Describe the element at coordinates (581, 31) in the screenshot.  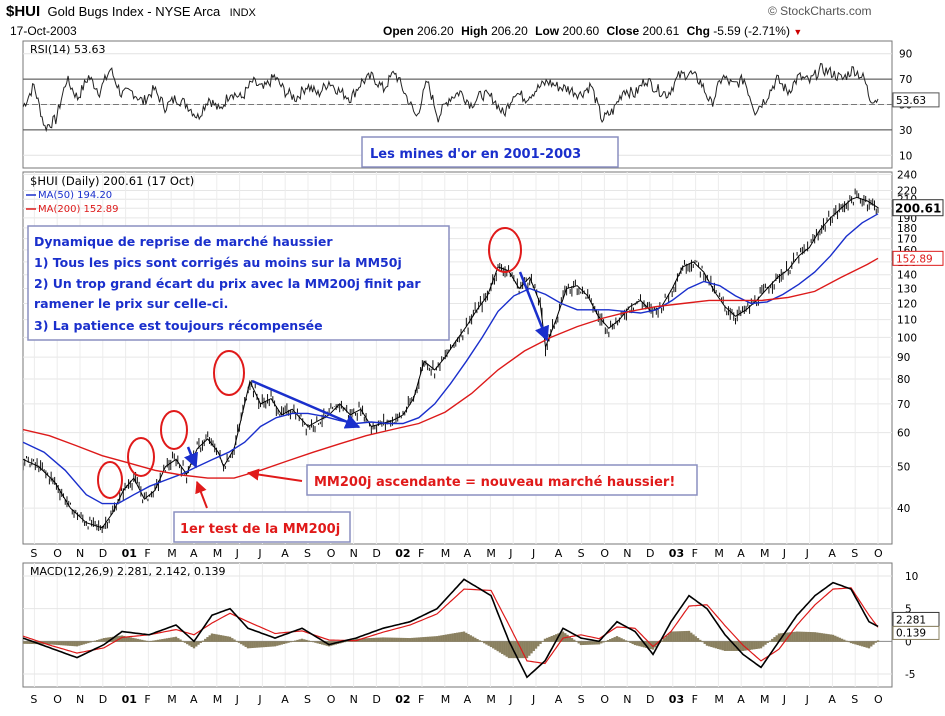
I see `low-value: 200.60` at that location.